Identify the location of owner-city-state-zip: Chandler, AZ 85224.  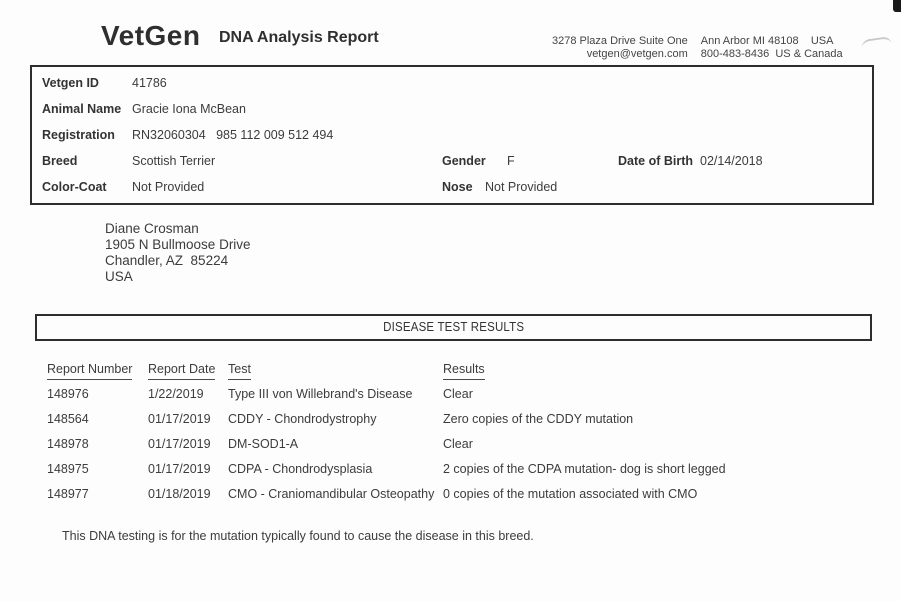
(167, 260).